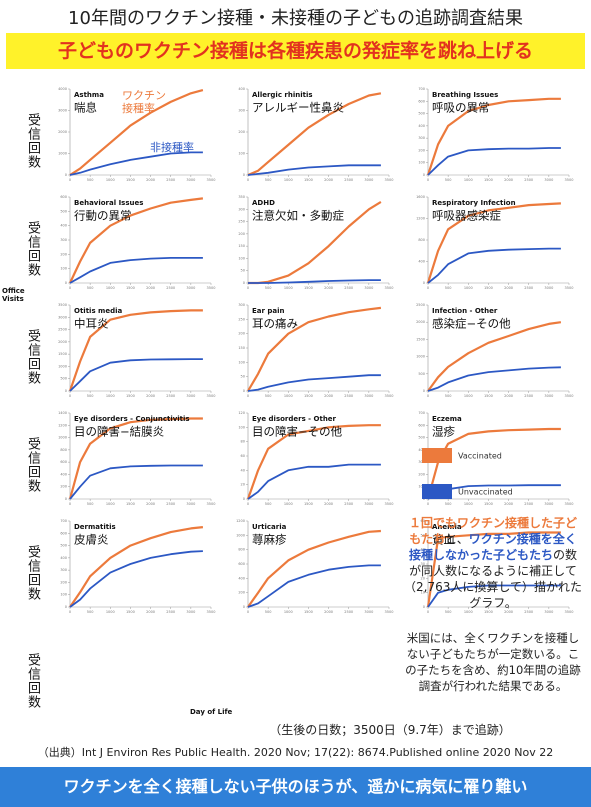 This screenshot has height=807, width=591. I want to click on y-tick-label: 60, so click(243, 456).